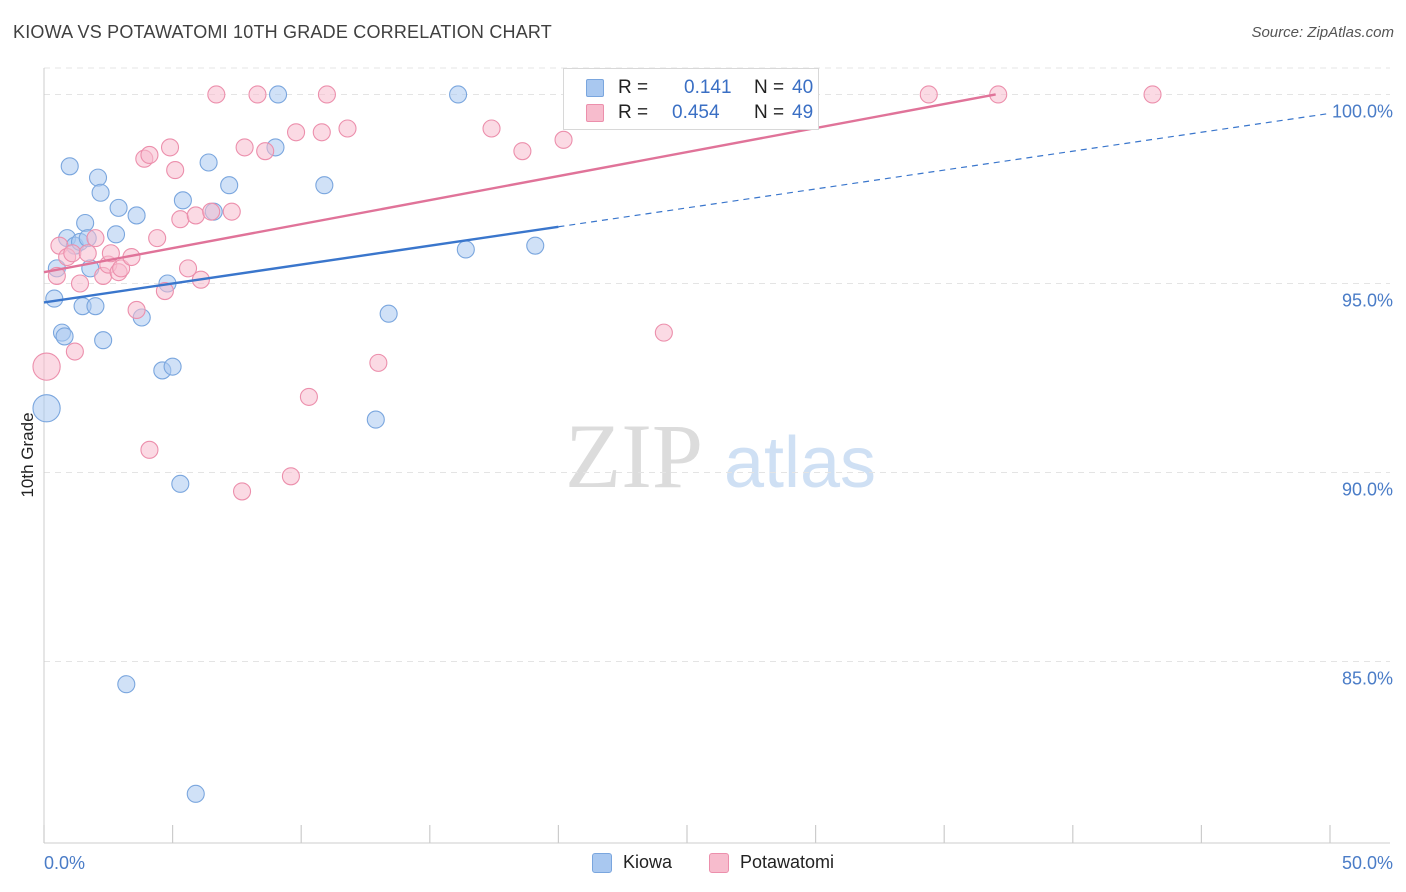 This screenshot has height=892, width=1406. What do you see at coordinates (696, 112) in the screenshot?
I see `stats-r-value: 0.454` at bounding box center [696, 112].